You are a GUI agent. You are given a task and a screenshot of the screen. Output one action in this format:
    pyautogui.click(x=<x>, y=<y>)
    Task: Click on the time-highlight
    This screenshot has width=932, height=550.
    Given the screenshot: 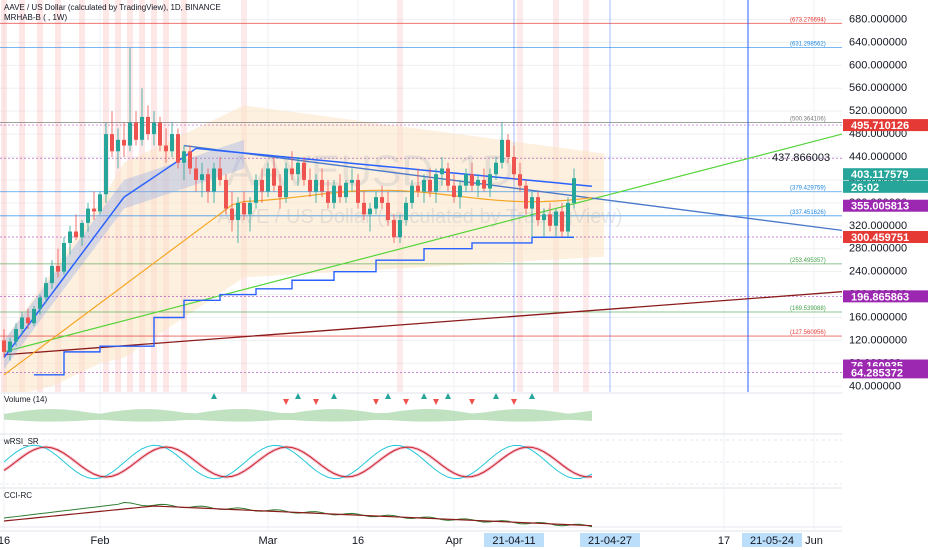 What is the action you would take?
    pyautogui.click(x=772, y=540)
    